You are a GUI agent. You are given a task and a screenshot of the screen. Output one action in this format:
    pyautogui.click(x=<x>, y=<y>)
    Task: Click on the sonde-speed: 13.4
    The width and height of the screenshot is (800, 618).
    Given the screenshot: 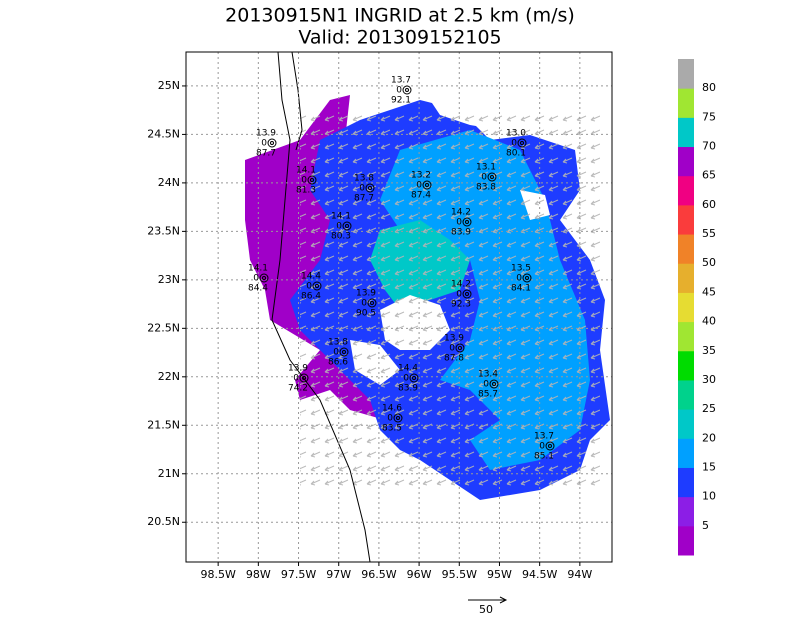 What is the action you would take?
    pyautogui.click(x=488, y=375)
    